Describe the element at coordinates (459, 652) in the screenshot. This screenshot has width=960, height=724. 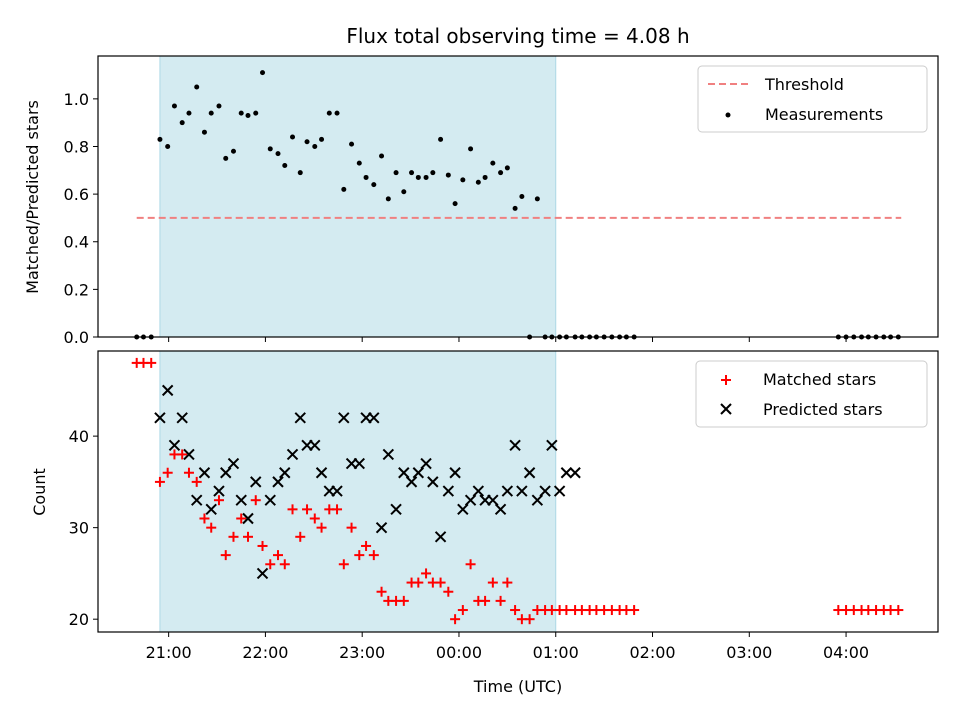
I see `x-tick-label: 00:00` at that location.